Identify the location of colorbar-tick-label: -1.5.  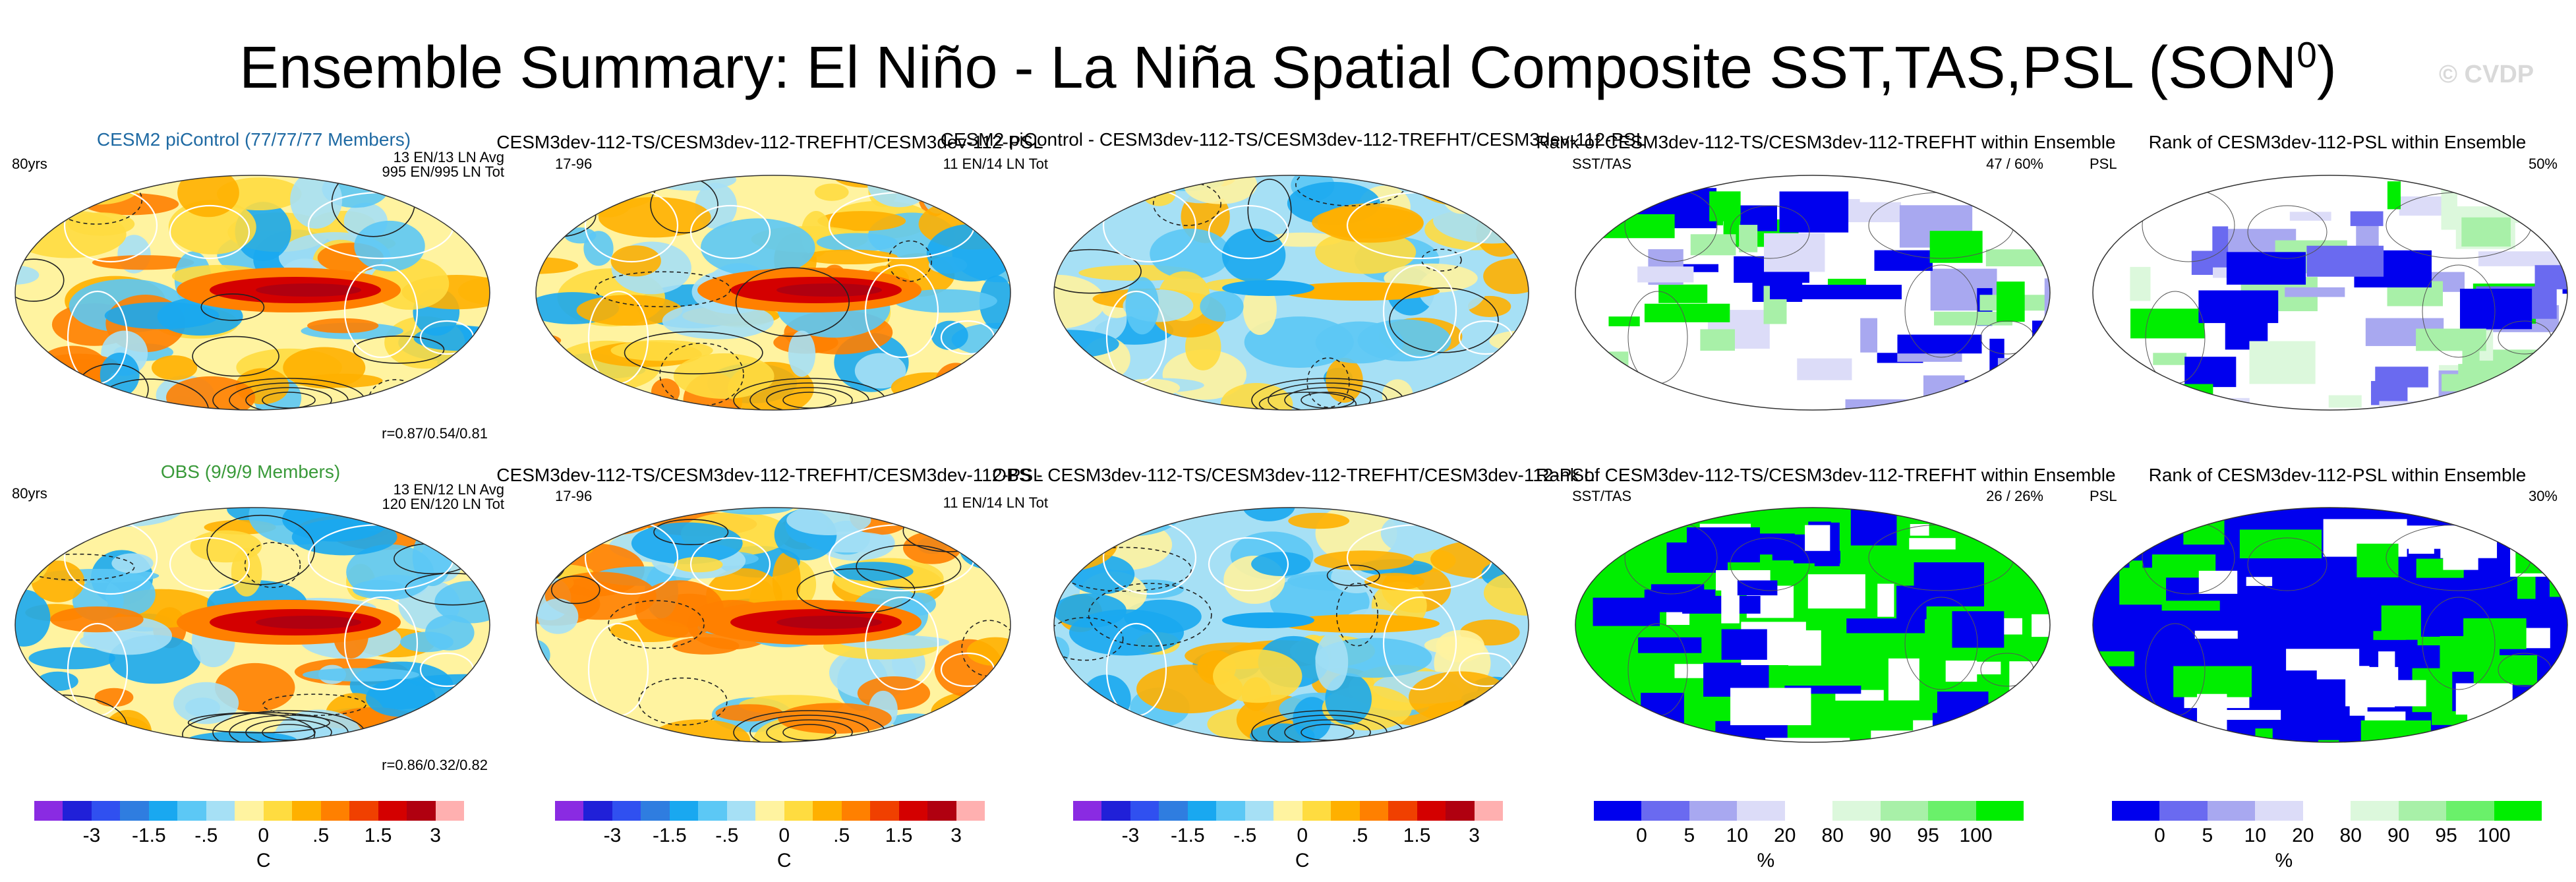
(670, 835).